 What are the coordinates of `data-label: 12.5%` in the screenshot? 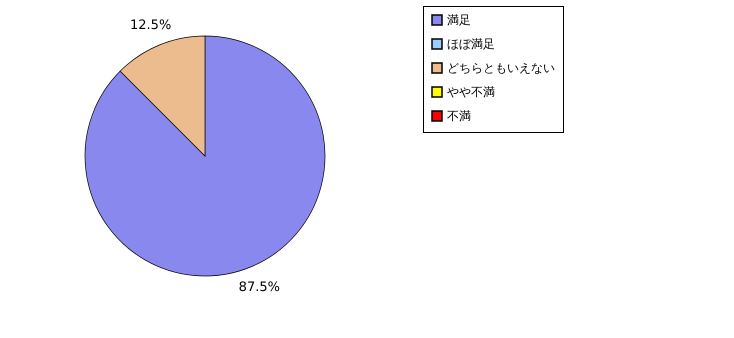 It's located at (151, 25).